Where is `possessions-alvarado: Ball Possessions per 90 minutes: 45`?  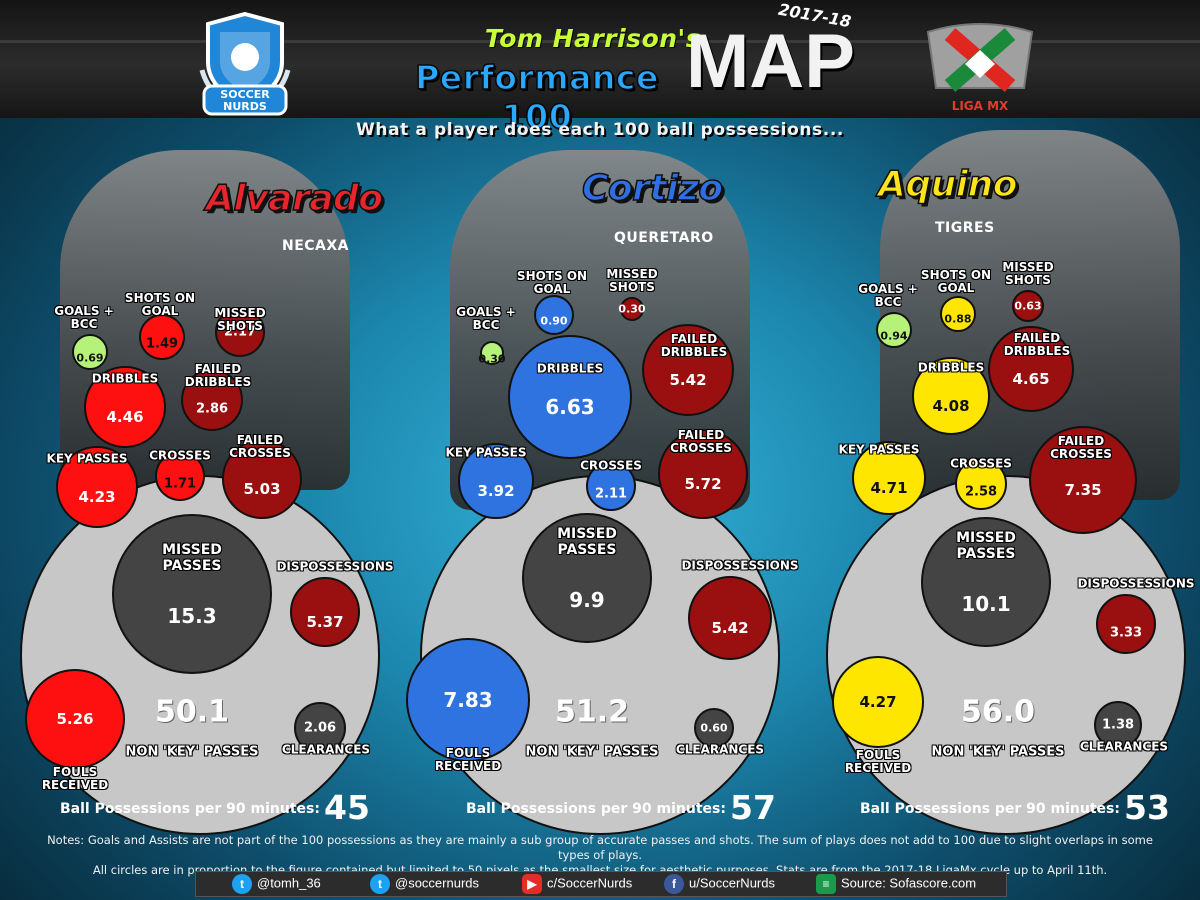
possessions-alvarado: Ball Possessions per 90 minutes: 45 is located at coordinates (215, 807).